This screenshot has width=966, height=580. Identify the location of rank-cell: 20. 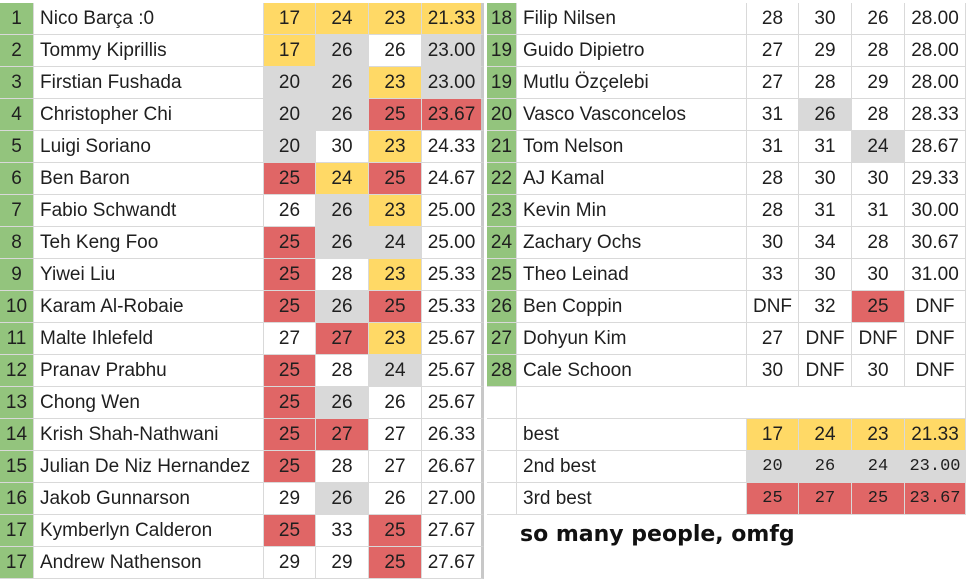
(502, 115).